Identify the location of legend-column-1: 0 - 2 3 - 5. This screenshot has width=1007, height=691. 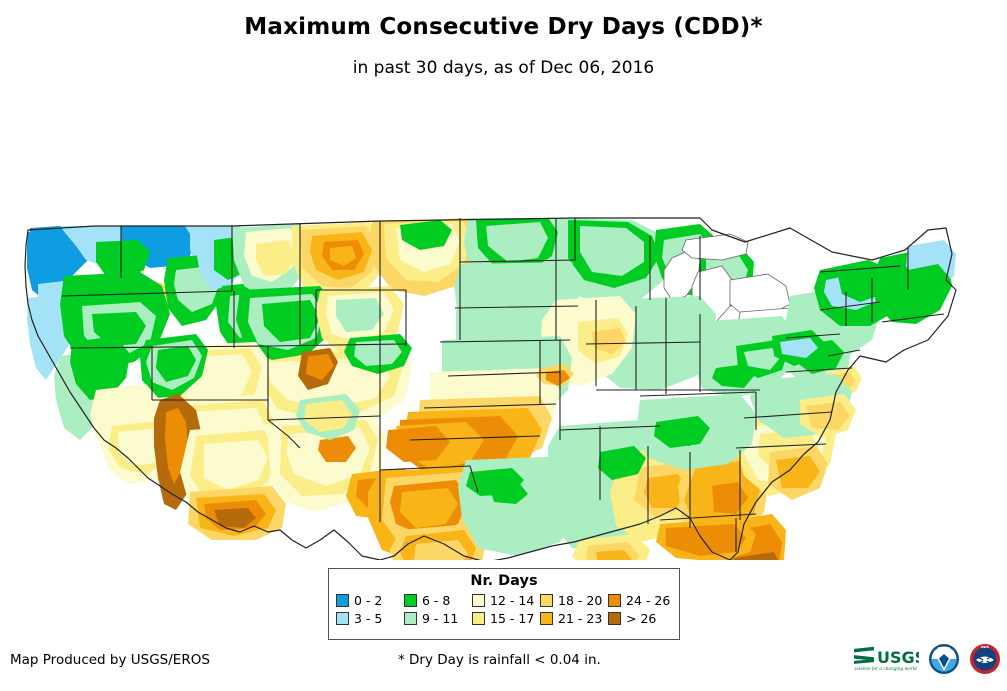
(368, 609).